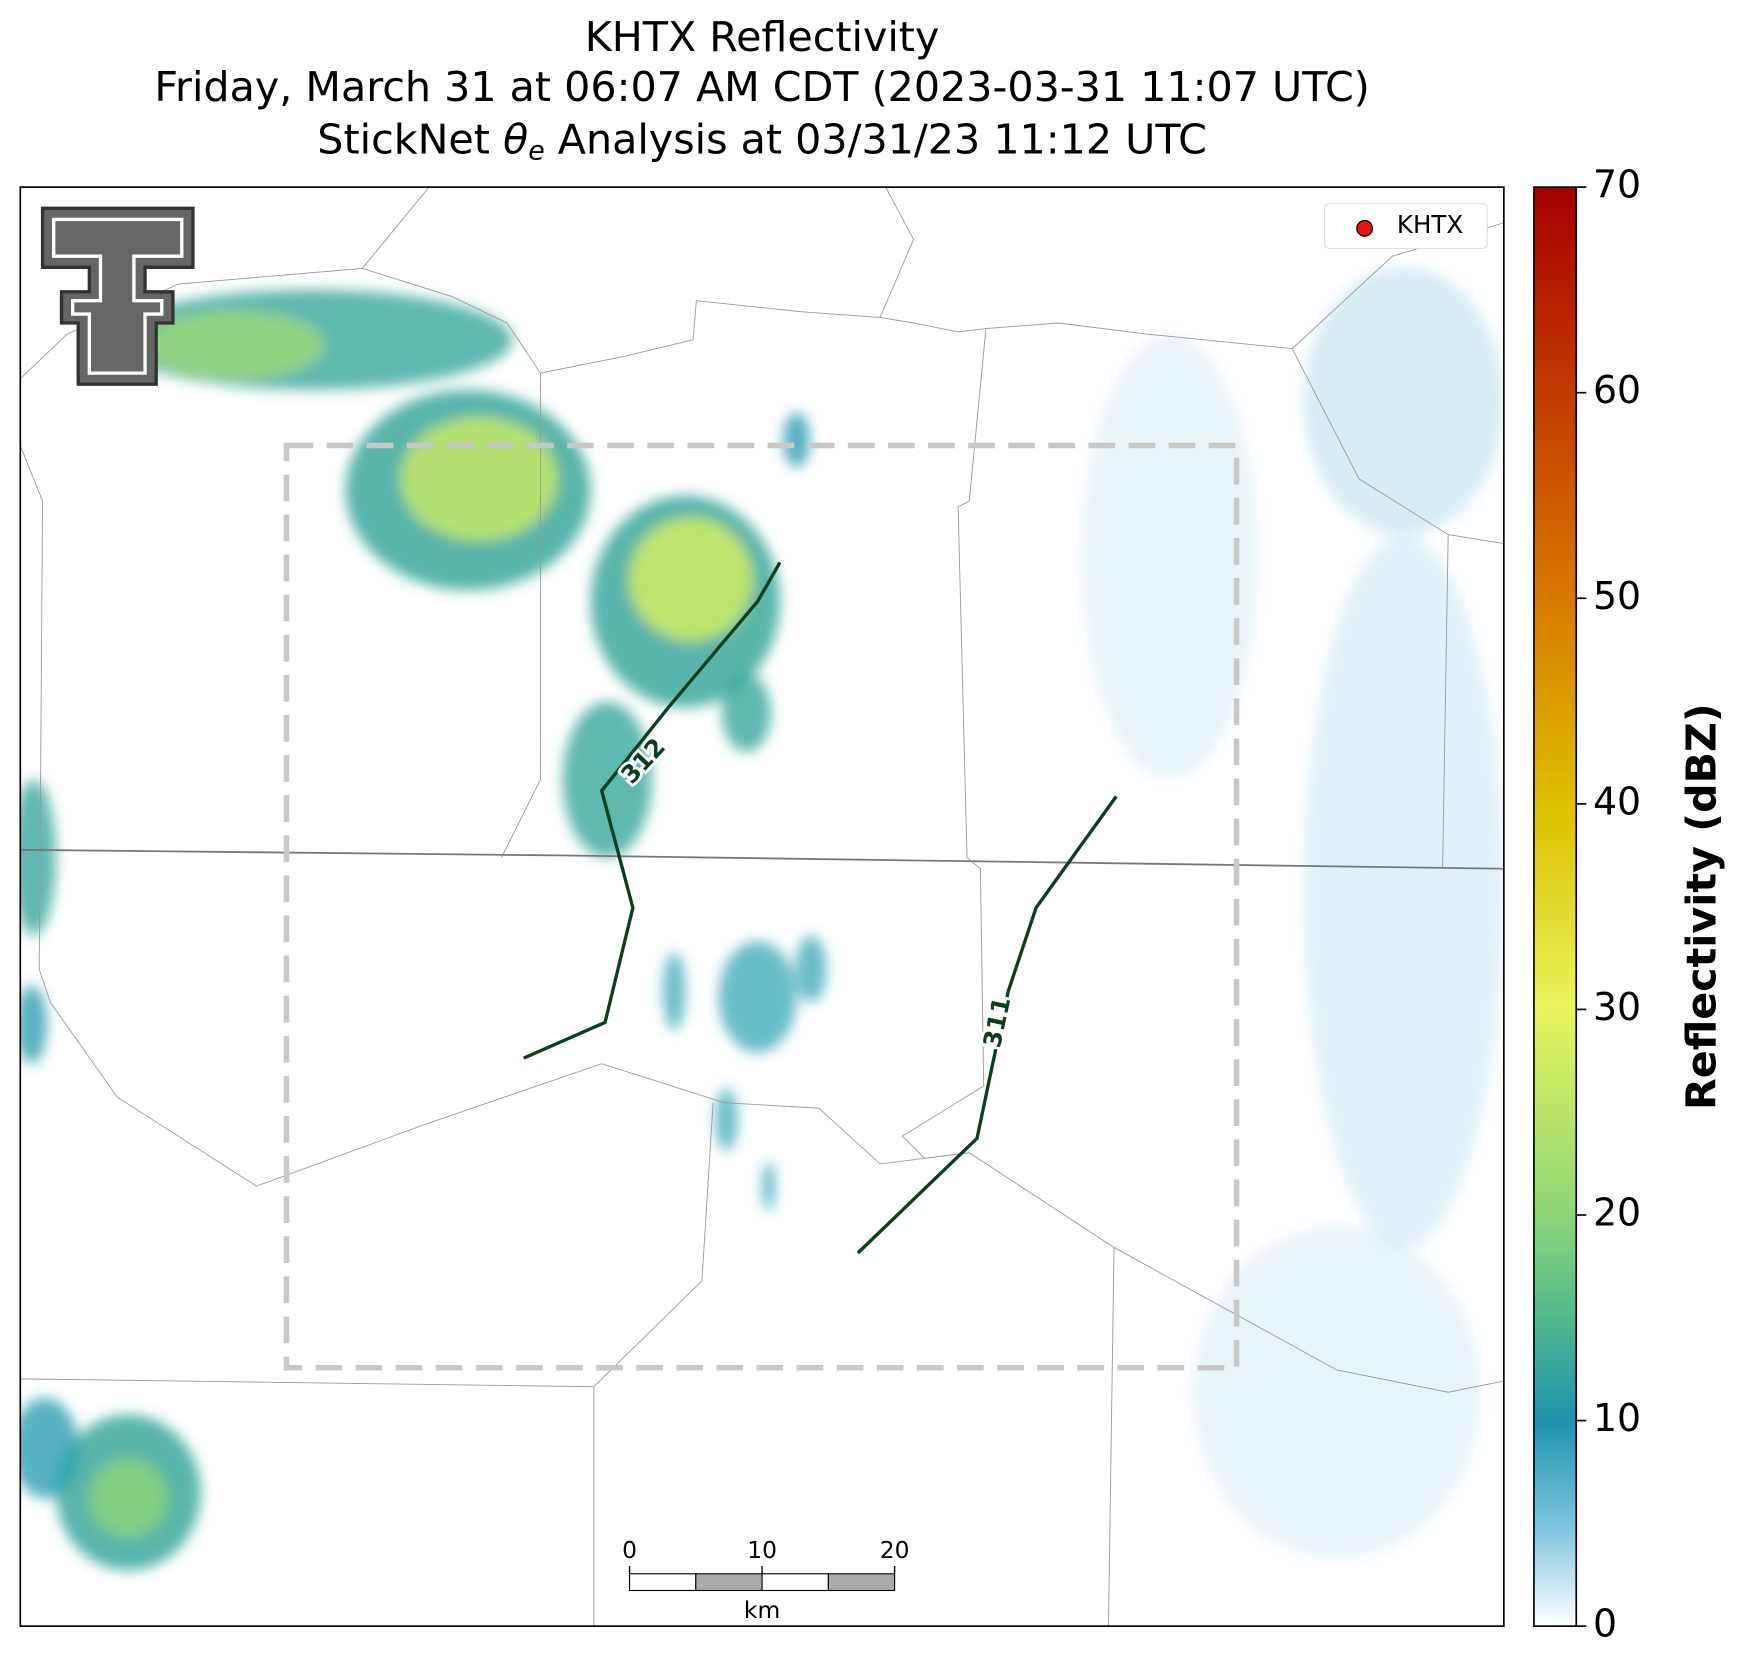 The width and height of the screenshot is (1738, 1664). I want to click on colorbar-tick-label: 70, so click(1617, 185).